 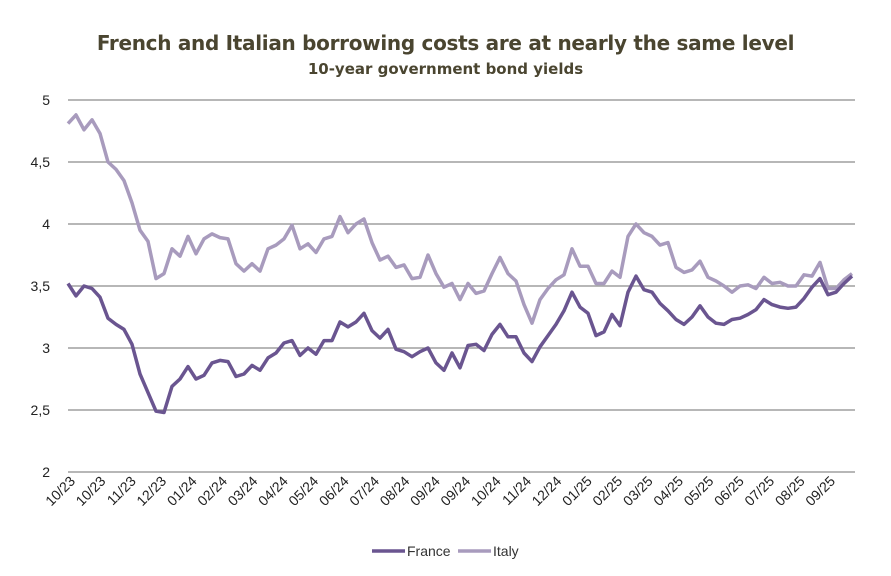 I want to click on x-tick-label: 06/25, so click(x=729, y=491).